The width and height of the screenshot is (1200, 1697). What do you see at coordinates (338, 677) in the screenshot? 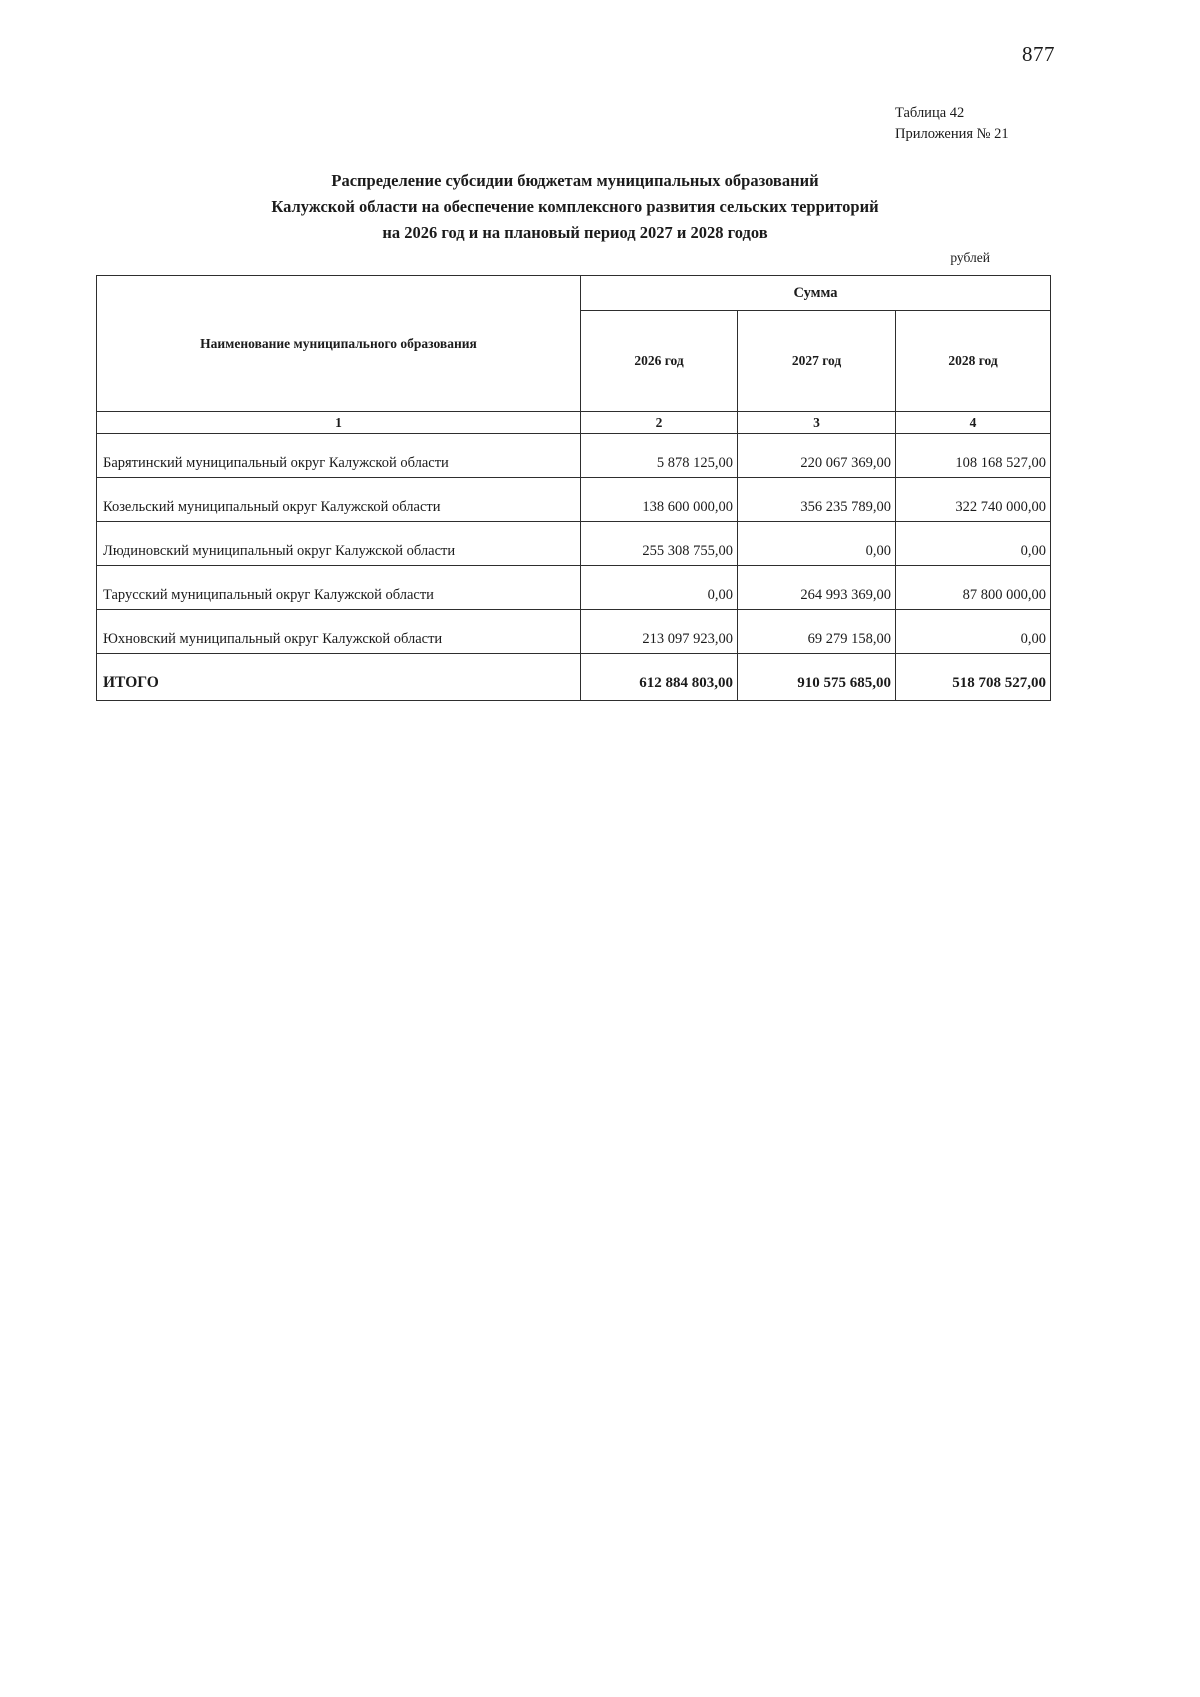
I see `total-label: ИТОГО` at bounding box center [338, 677].